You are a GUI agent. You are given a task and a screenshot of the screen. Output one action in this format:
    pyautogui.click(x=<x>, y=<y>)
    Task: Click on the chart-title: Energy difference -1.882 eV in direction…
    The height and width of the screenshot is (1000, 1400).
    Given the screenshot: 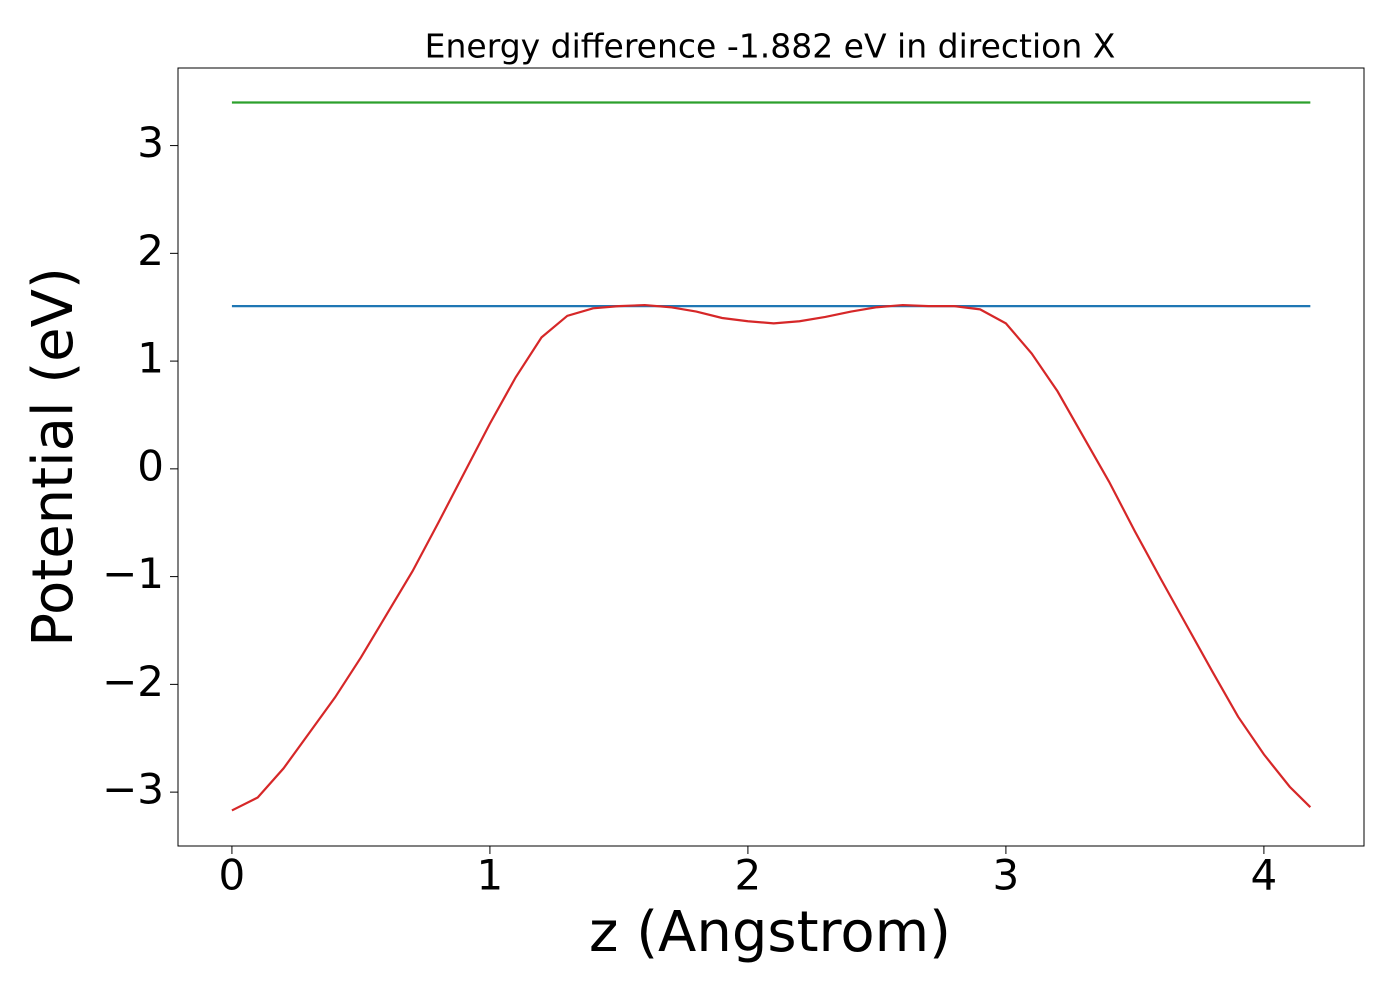 What is the action you would take?
    pyautogui.click(x=770, y=46)
    